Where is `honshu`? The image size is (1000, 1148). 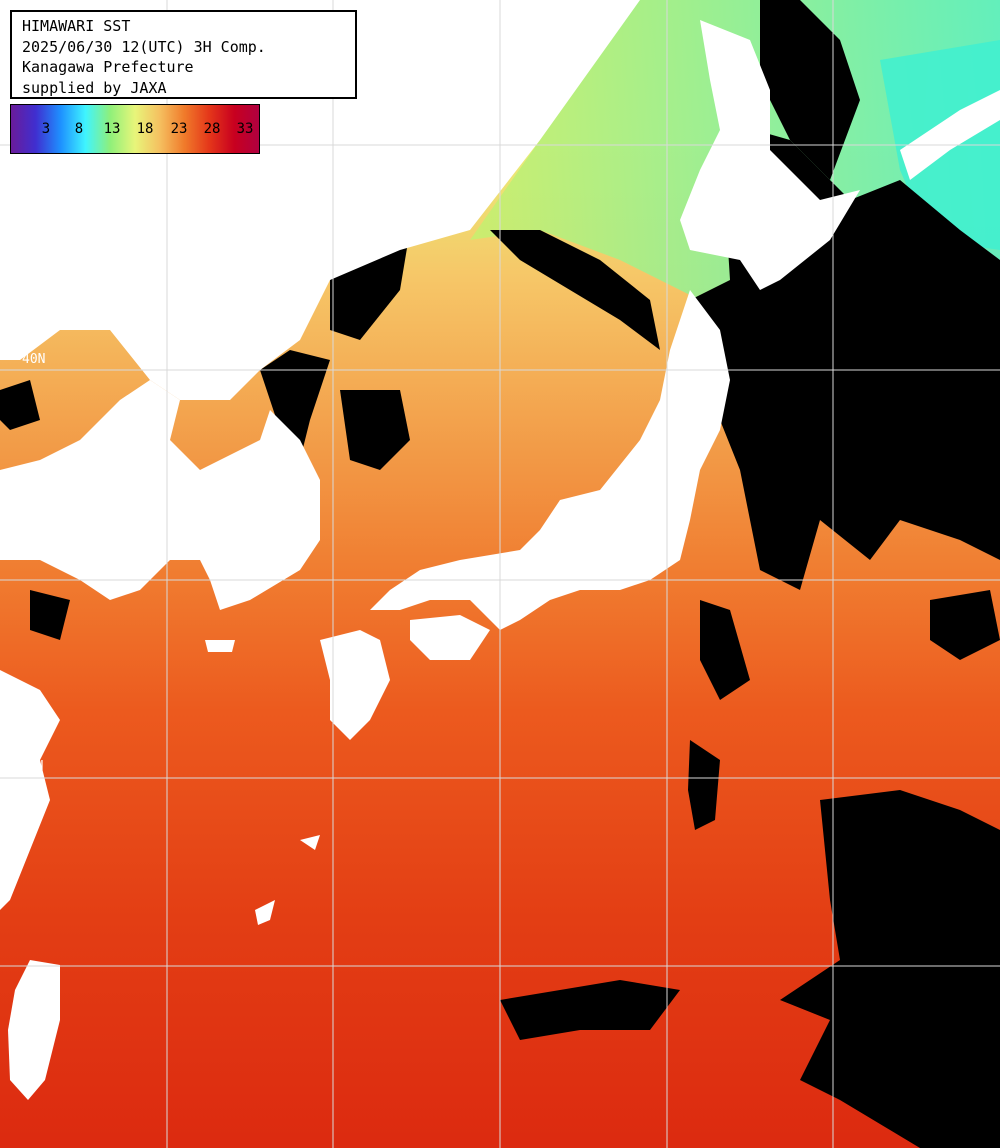
honshu is located at coordinates (550, 460).